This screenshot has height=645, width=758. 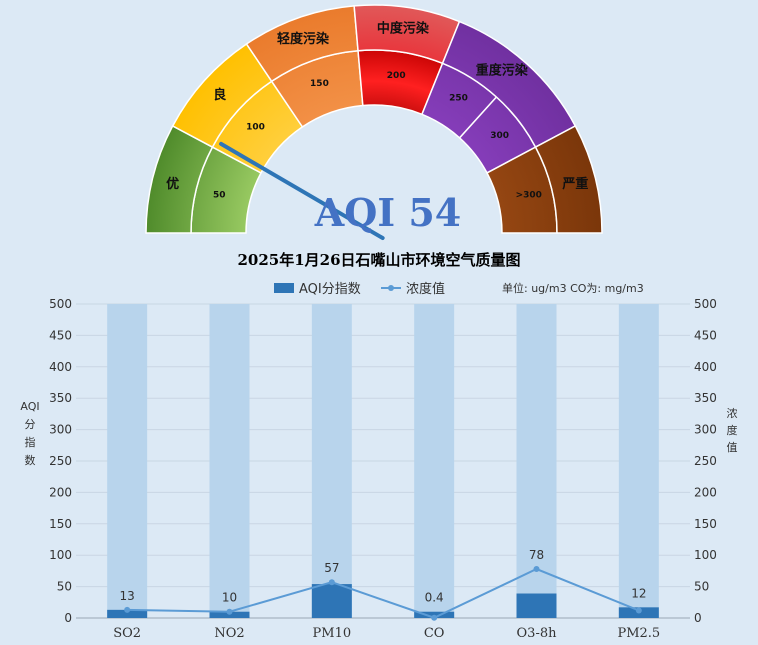 I want to click on data-label: 0.4, so click(x=434, y=598).